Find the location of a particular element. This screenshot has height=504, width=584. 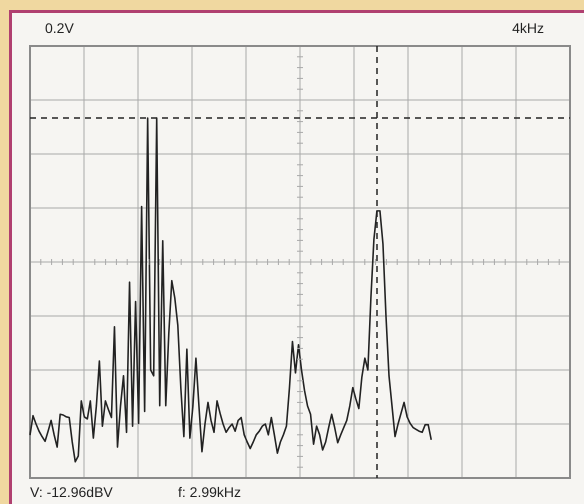

text: 4kHz is located at coordinates (528, 28).